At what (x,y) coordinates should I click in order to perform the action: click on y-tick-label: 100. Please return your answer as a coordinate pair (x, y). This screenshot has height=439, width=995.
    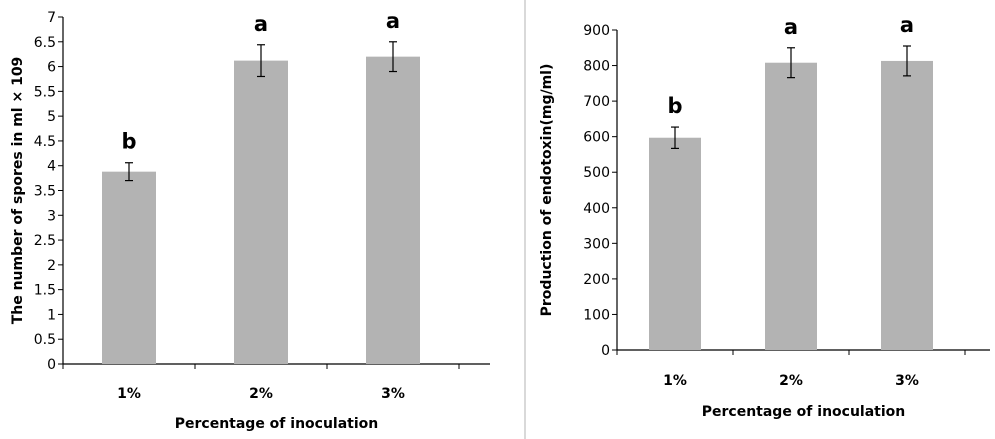
    Looking at the image, I should click on (596, 315).